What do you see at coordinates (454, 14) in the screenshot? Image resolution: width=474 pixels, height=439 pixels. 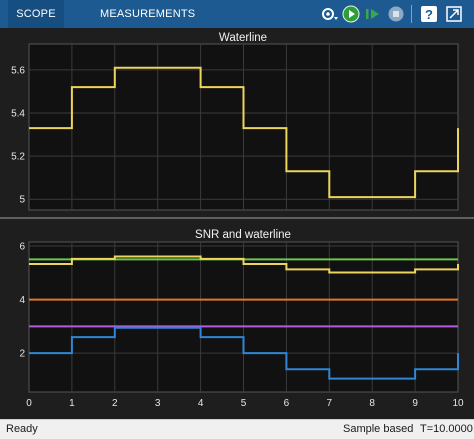 I see `undock-icon` at bounding box center [454, 14].